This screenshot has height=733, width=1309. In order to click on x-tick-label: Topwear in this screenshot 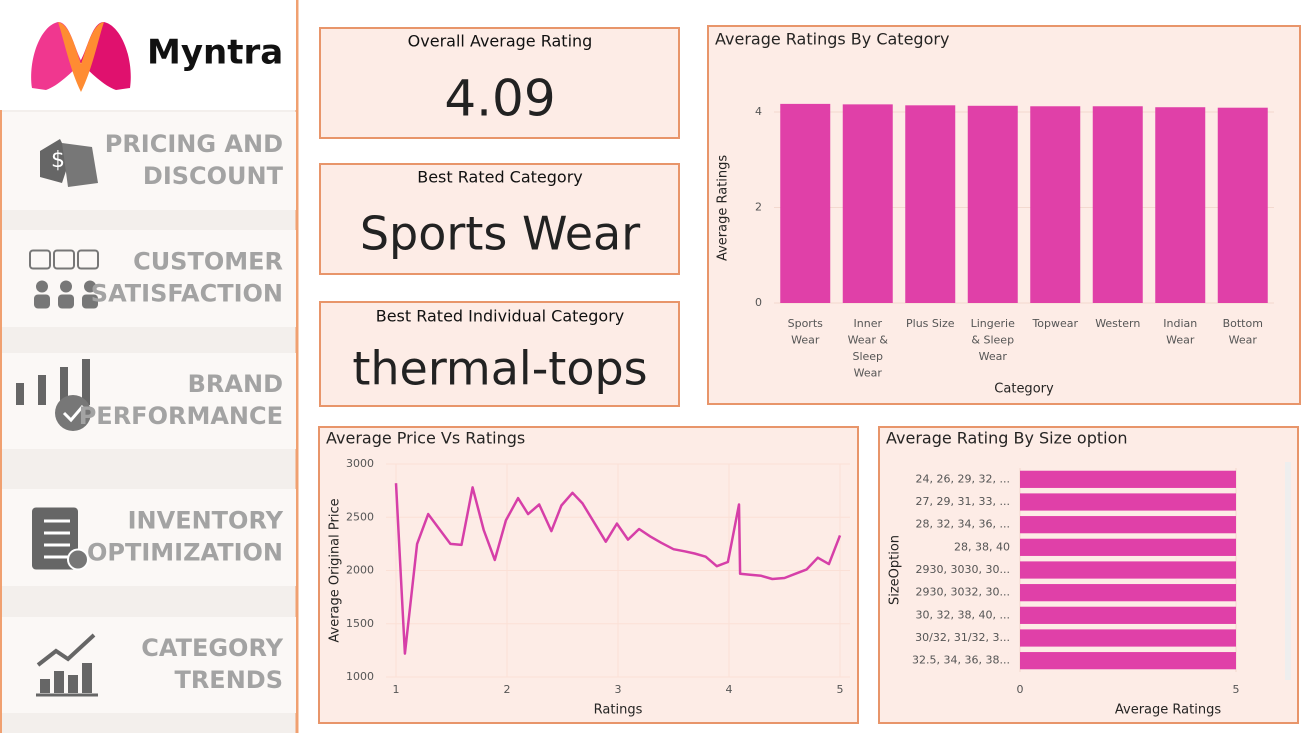, I will do `click(1054, 323)`.